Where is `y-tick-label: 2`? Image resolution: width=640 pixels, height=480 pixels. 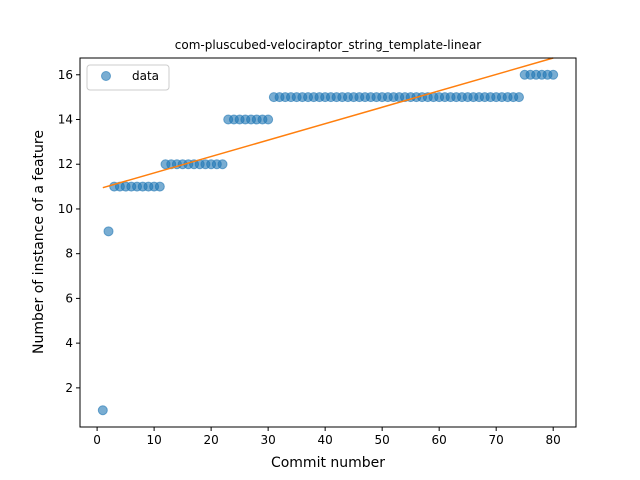
y-tick-label: 2 is located at coordinates (69, 388).